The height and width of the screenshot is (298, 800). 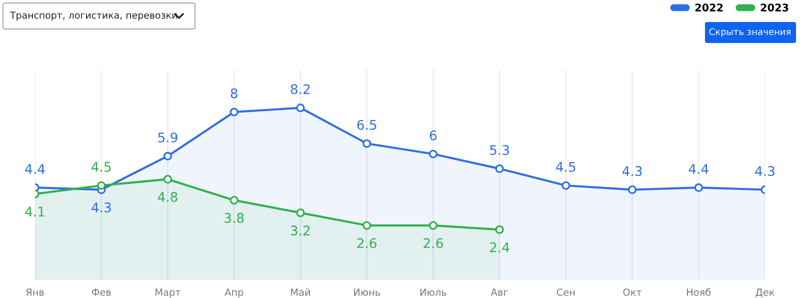 I want to click on data-label: 8.2, so click(x=300, y=89).